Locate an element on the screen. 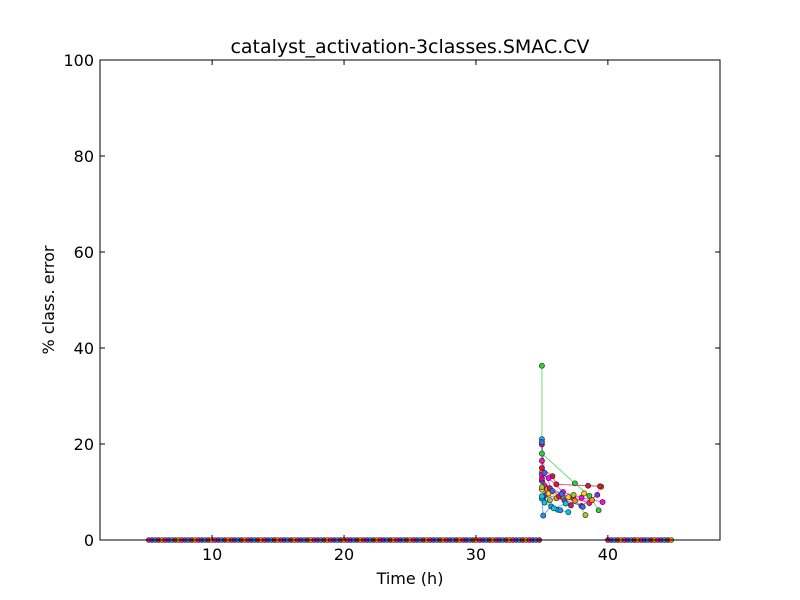 The height and width of the screenshot is (600, 800). y-tick-label: 40 is located at coordinates (84, 348).